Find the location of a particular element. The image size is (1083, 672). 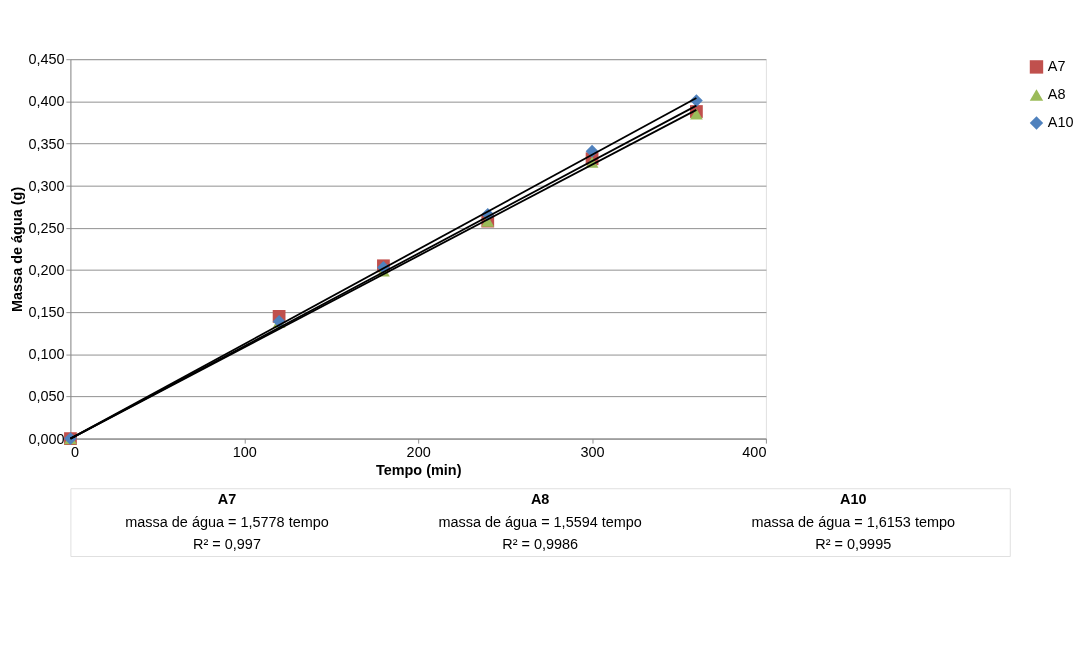

text: A10 is located at coordinates (853, 499).